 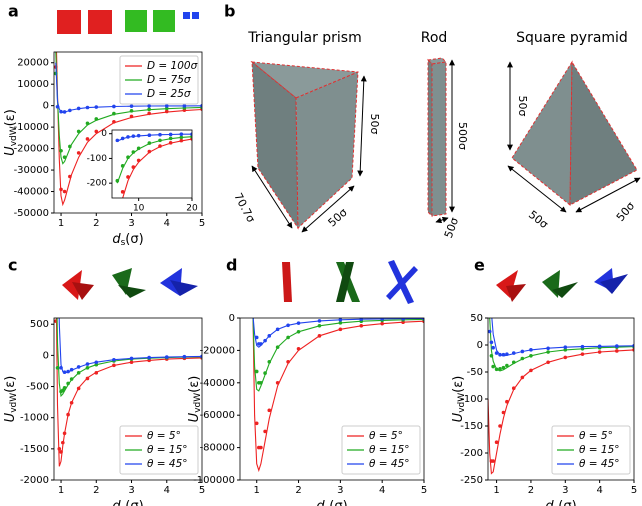 I want to click on legend-box, so click(x=381, y=450).